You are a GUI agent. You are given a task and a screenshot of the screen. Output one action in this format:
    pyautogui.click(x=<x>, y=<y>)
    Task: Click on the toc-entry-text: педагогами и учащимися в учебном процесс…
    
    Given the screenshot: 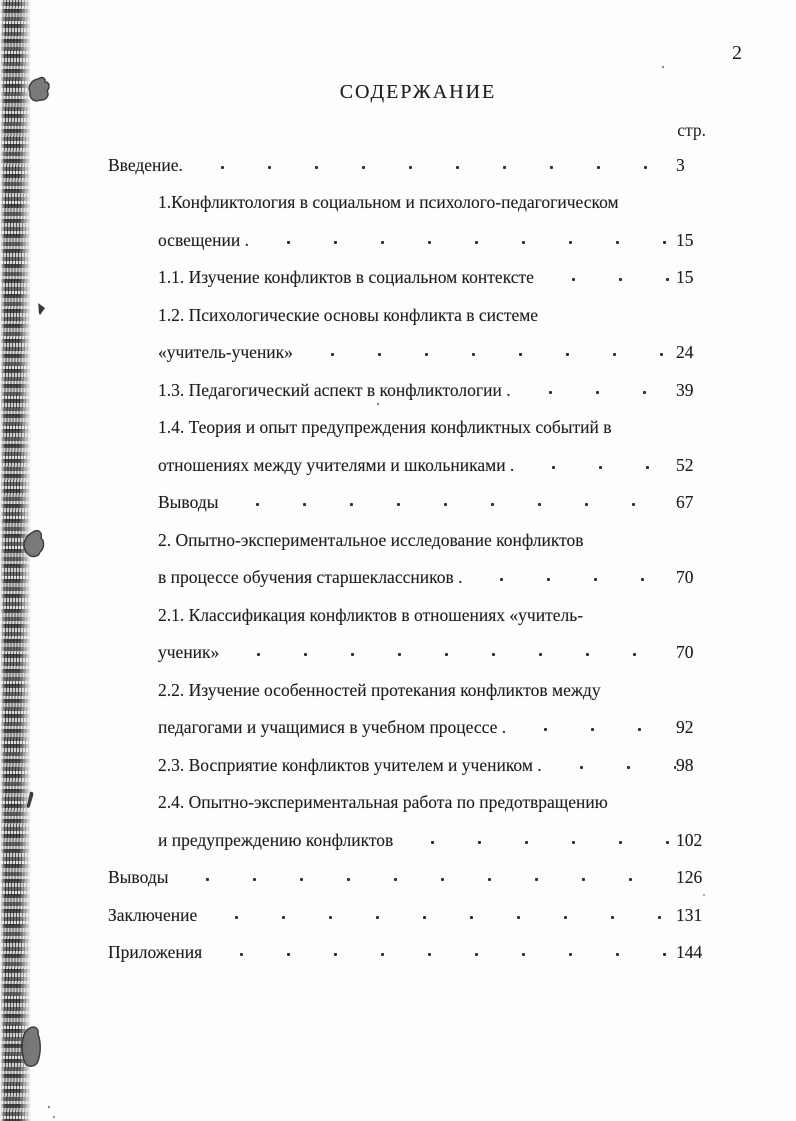 What is the action you would take?
    pyautogui.click(x=332, y=727)
    